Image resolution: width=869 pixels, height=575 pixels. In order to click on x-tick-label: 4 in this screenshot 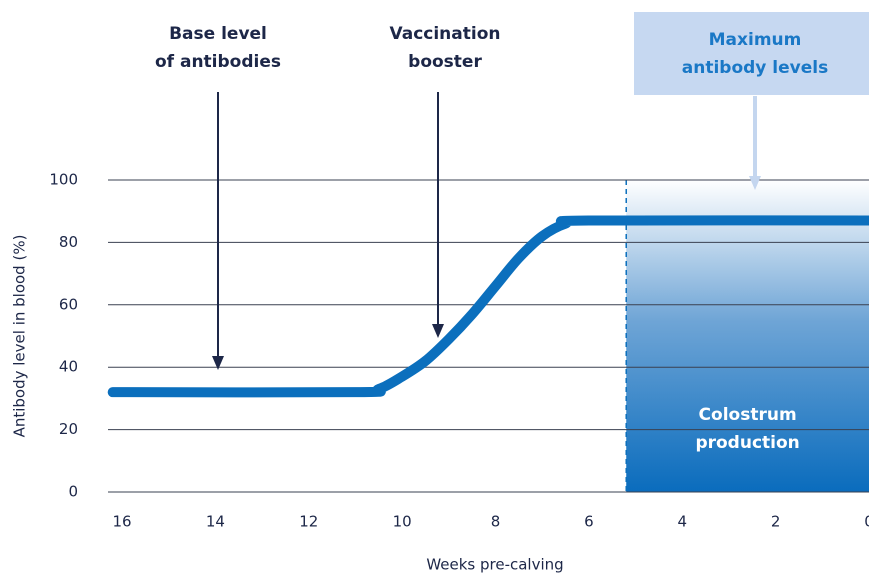, I will do `click(682, 522)`.